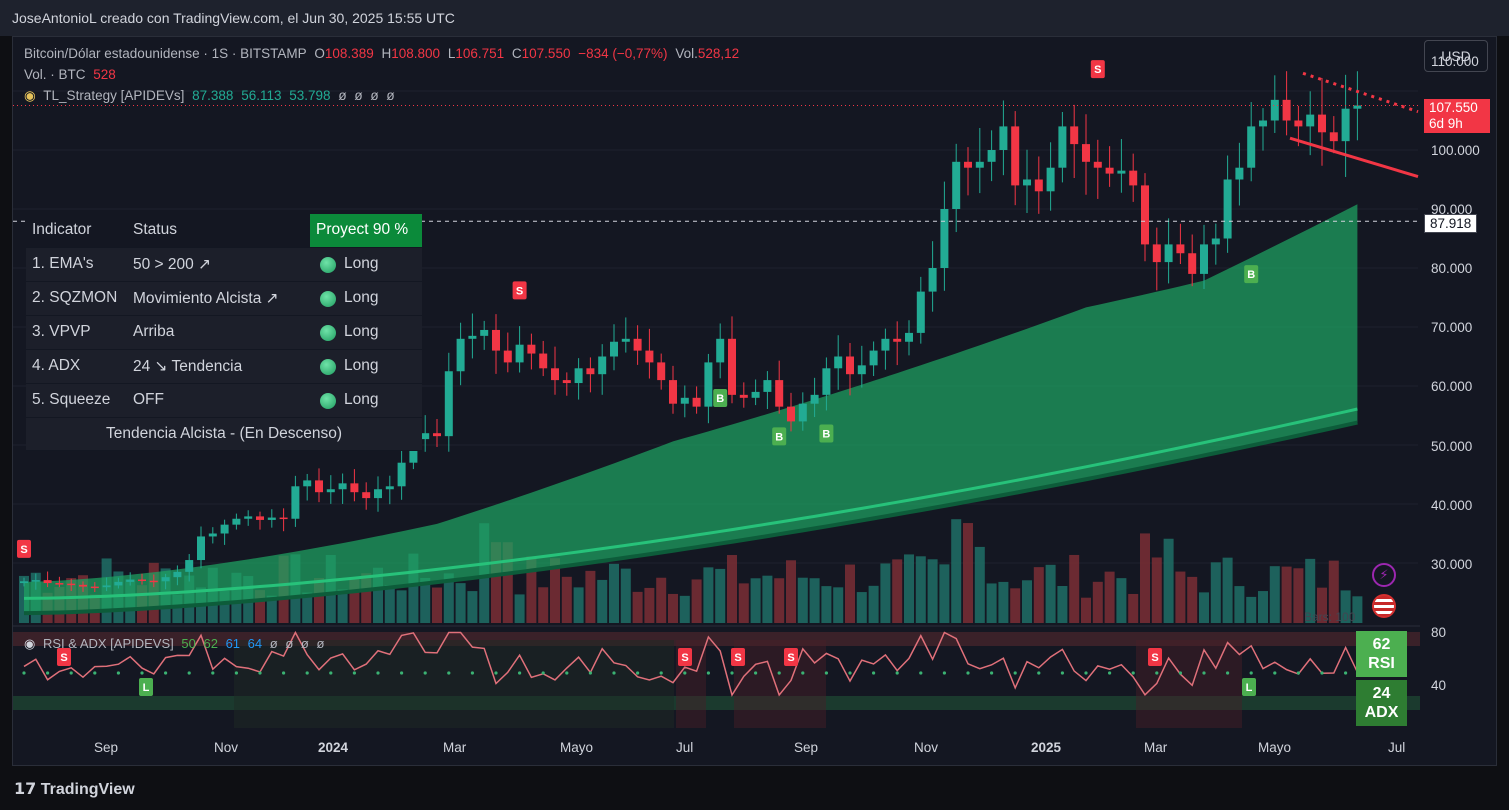 This screenshot has width=1509, height=810. What do you see at coordinates (1446, 123) in the screenshot?
I see `bar-countdown: 6d 9h` at bounding box center [1446, 123].